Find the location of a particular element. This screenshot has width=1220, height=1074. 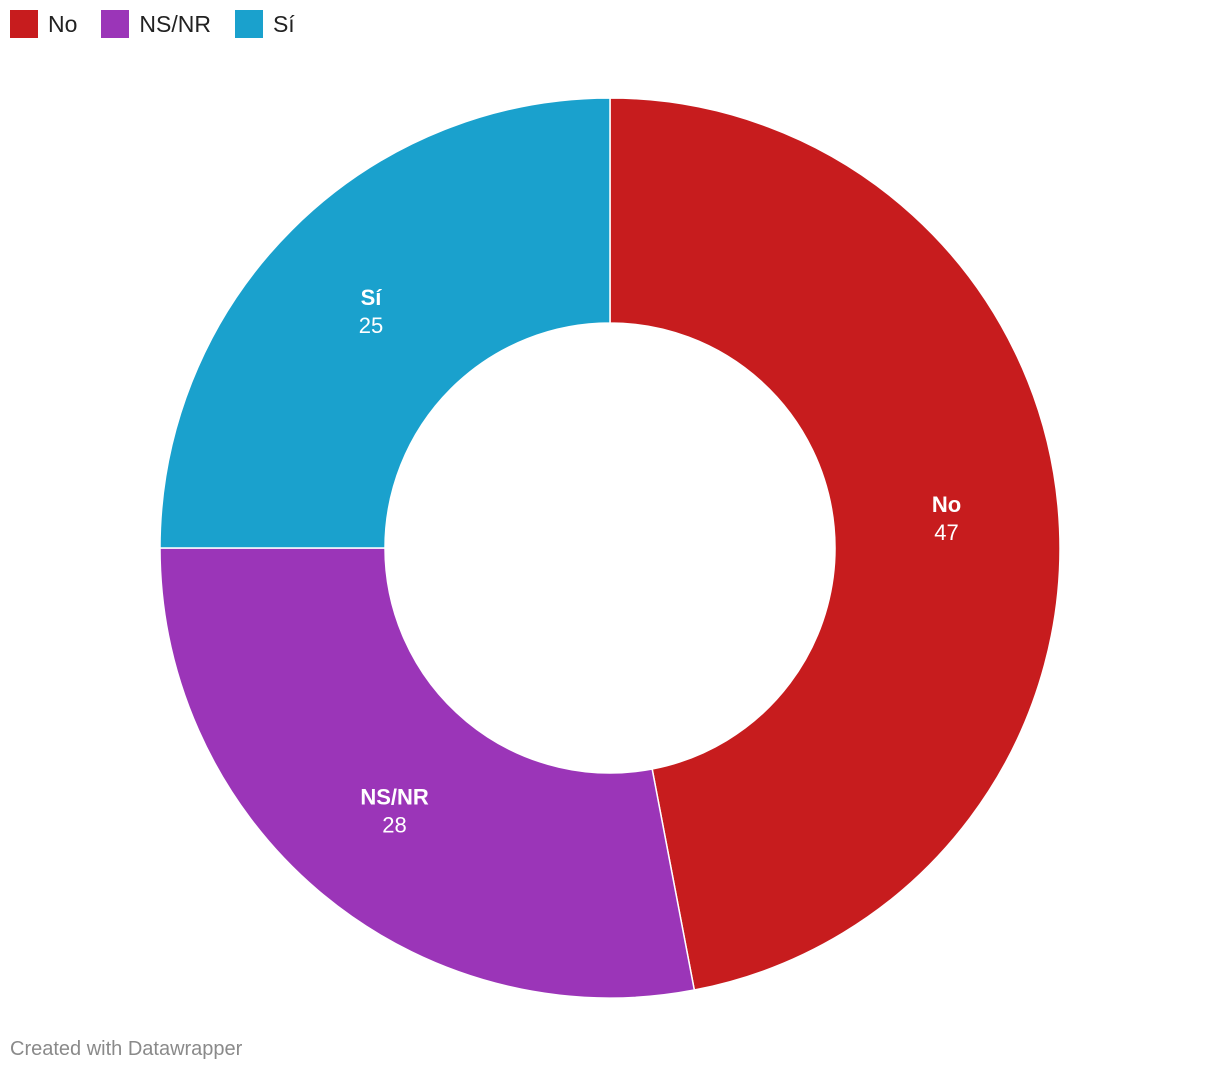

legend-label-si: Sí is located at coordinates (283, 24).